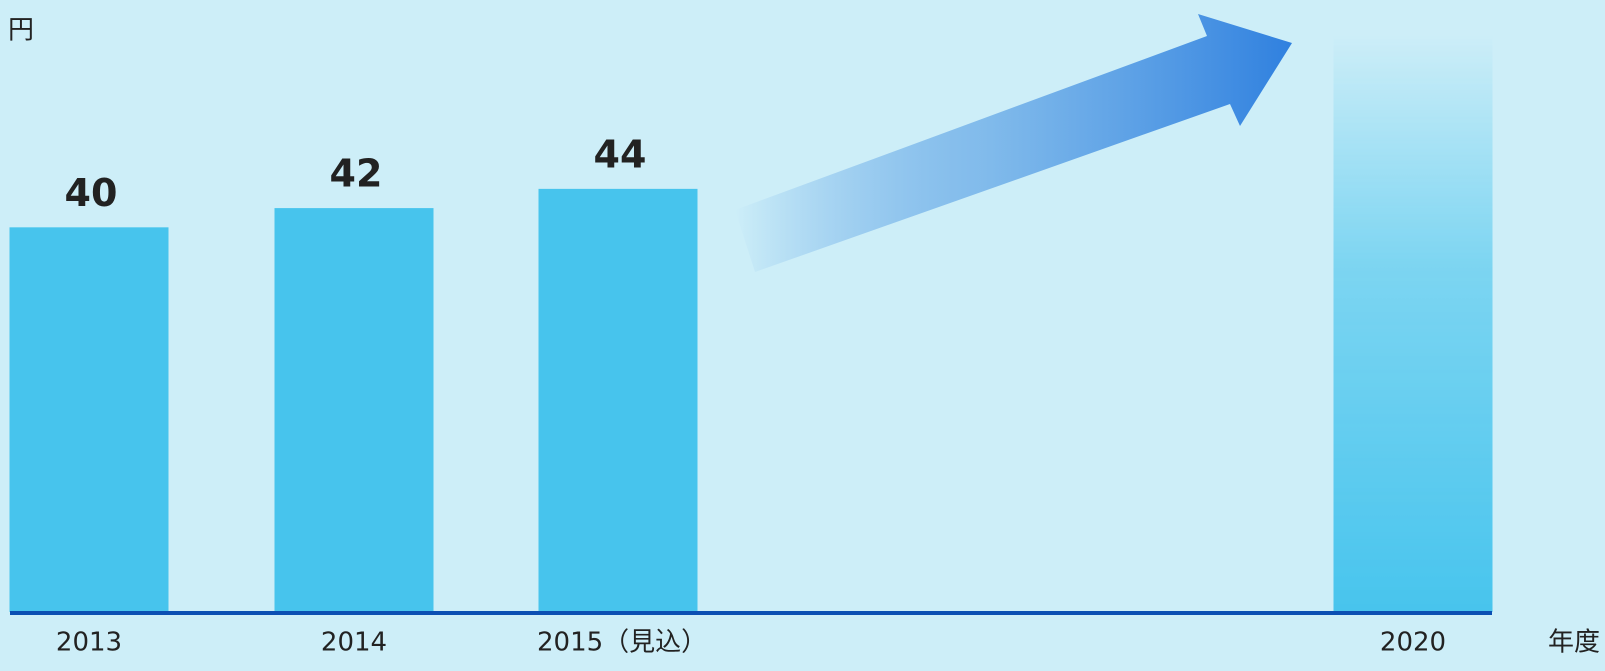 This screenshot has width=1605, height=671. What do you see at coordinates (354, 643) in the screenshot?
I see `x-tick-label: 2014` at bounding box center [354, 643].